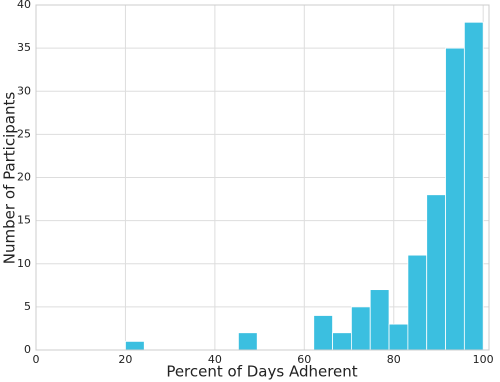  What do you see at coordinates (27, 306) in the screenshot?
I see `y-tick-label: 5` at bounding box center [27, 306].